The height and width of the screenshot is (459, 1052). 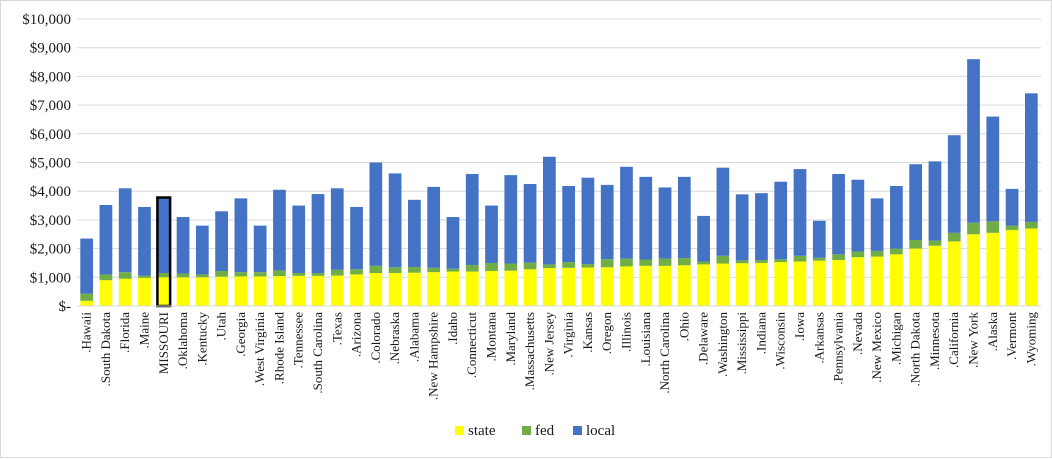 What do you see at coordinates (163, 343) in the screenshot?
I see `x-tick-label: MISSOURI` at bounding box center [163, 343].